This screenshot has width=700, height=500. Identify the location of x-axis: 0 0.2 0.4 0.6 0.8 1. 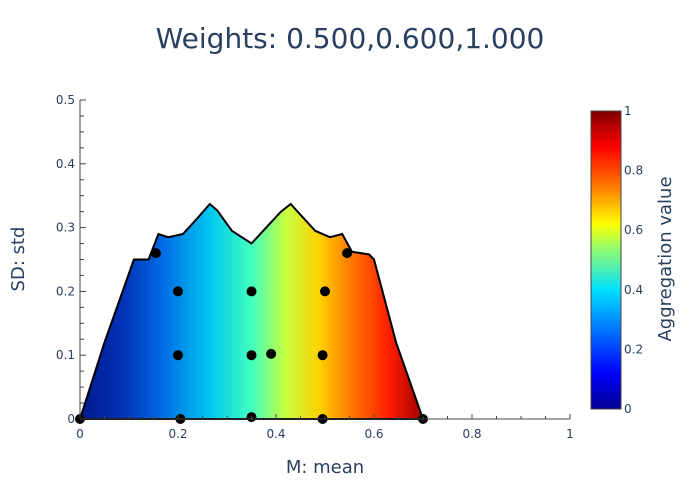
(325, 427).